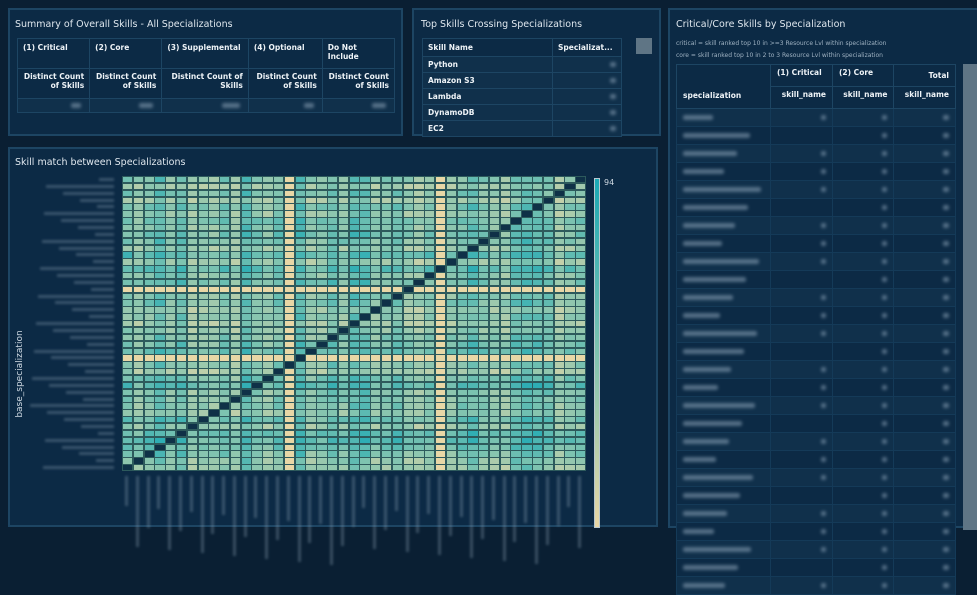 Image resolution: width=977 pixels, height=595 pixels. I want to click on table-row: Lambda, so click(522, 96).